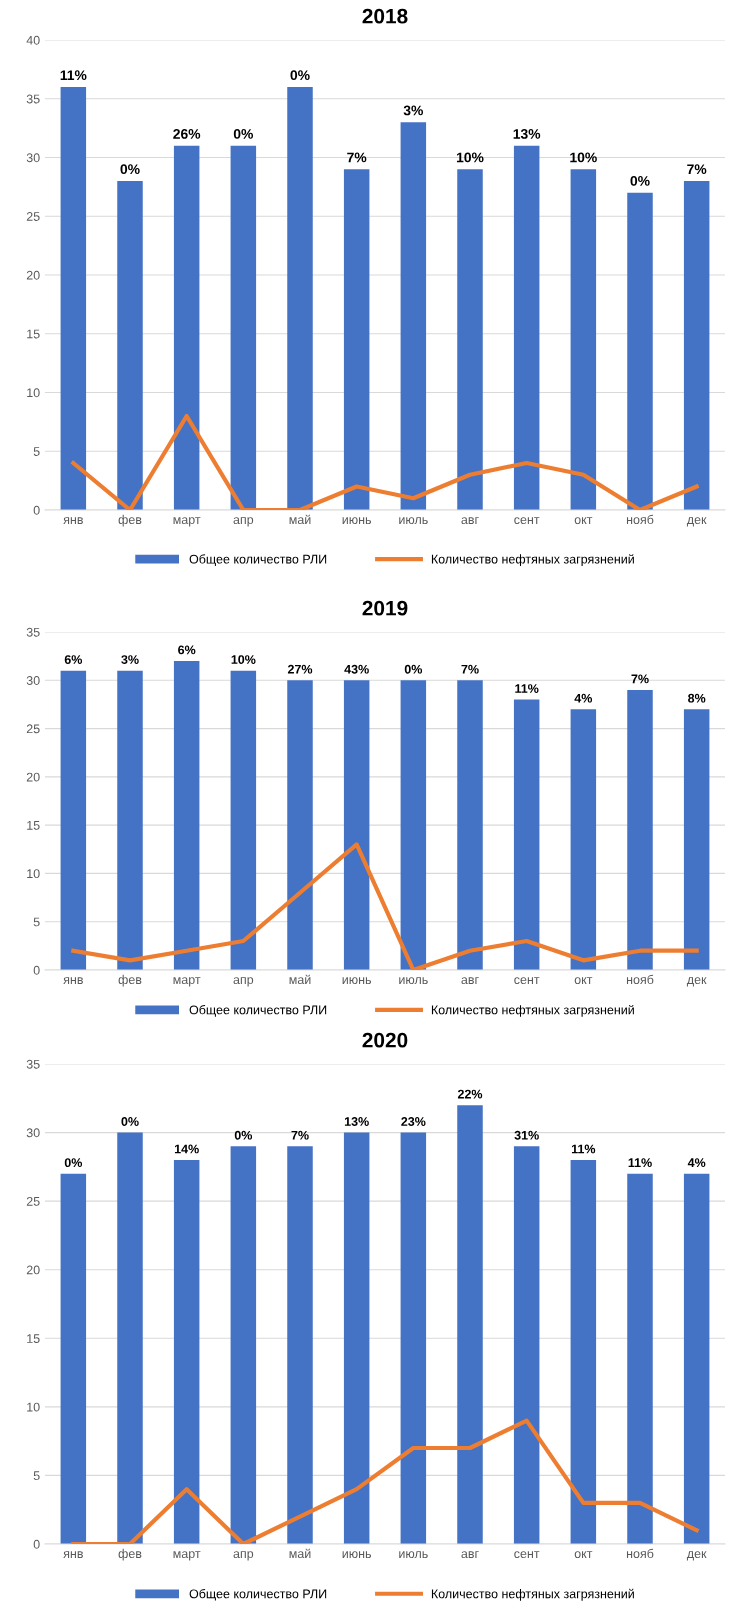  What do you see at coordinates (385, 608) in the screenshot?
I see `chart-title: 2019` at bounding box center [385, 608].